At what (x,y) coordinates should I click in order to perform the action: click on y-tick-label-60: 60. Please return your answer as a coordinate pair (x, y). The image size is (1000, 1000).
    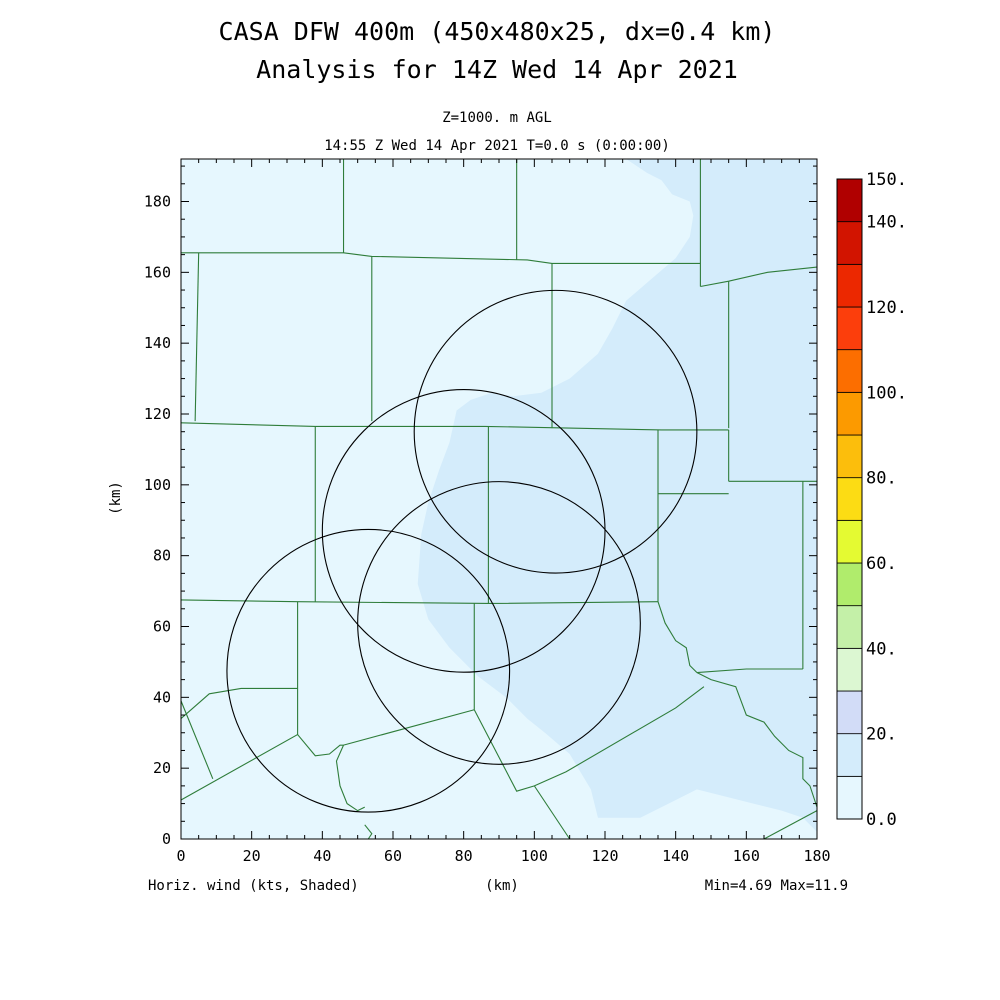
    Looking at the image, I should click on (162, 627).